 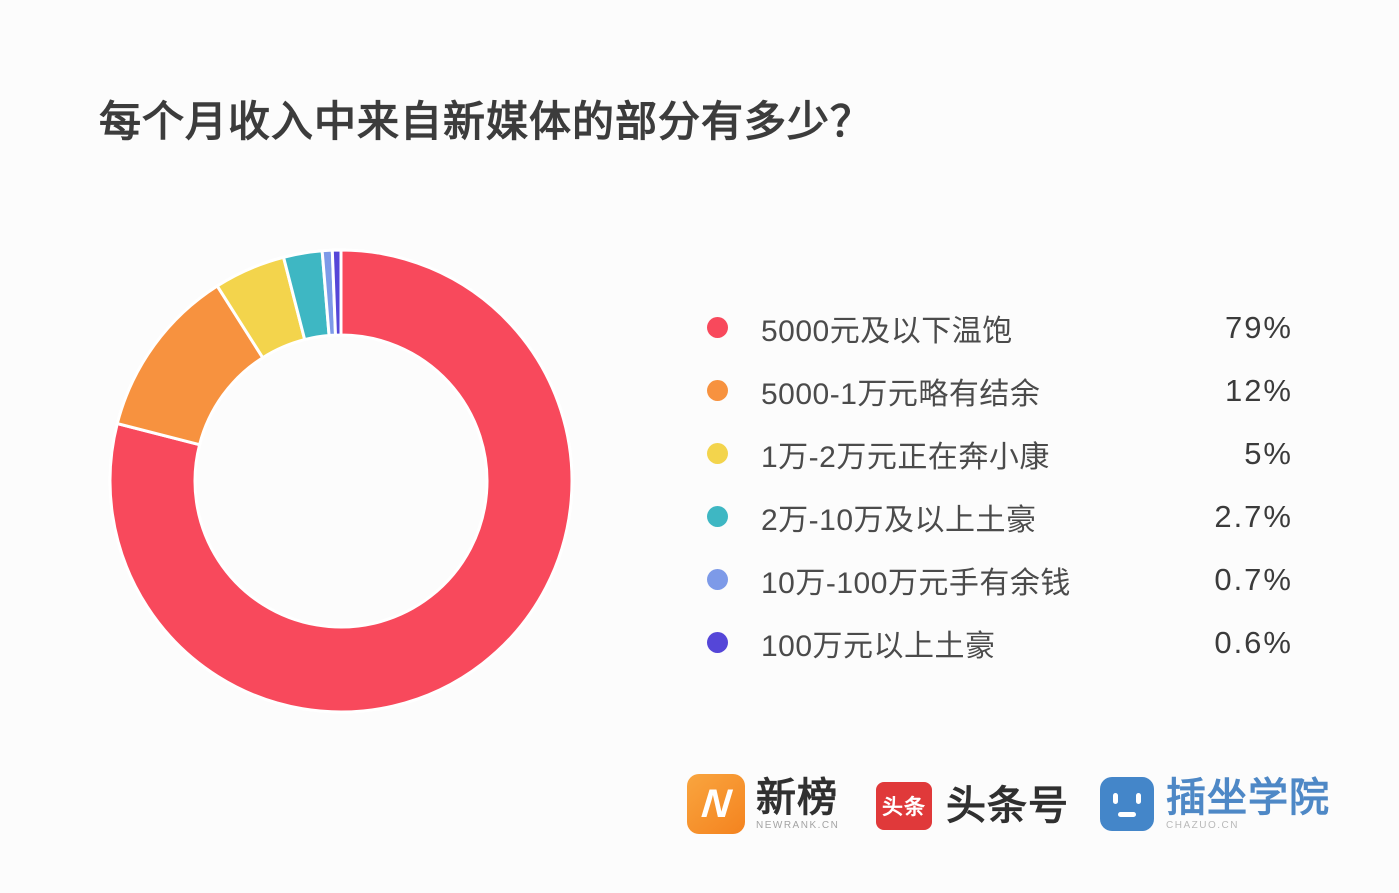 I want to click on legend-label: 1万-2万元正在奔小康, so click(x=905, y=457).